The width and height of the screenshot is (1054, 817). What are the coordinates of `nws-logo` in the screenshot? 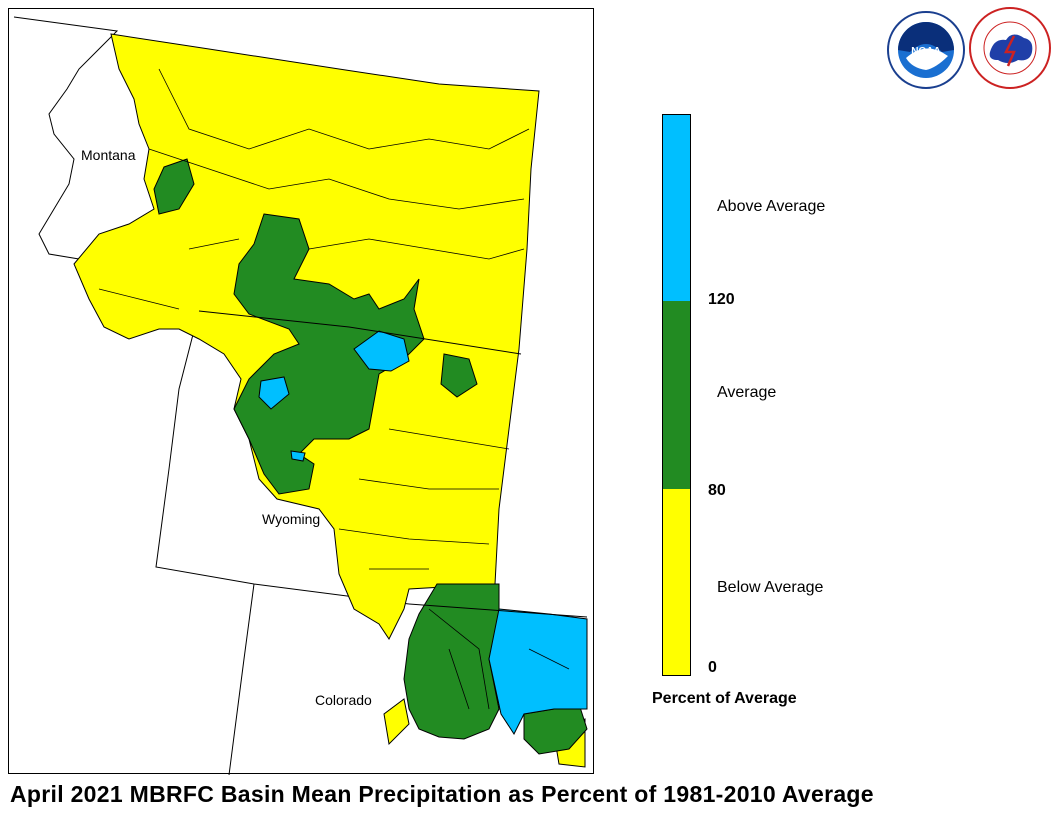 It's located at (1010, 48).